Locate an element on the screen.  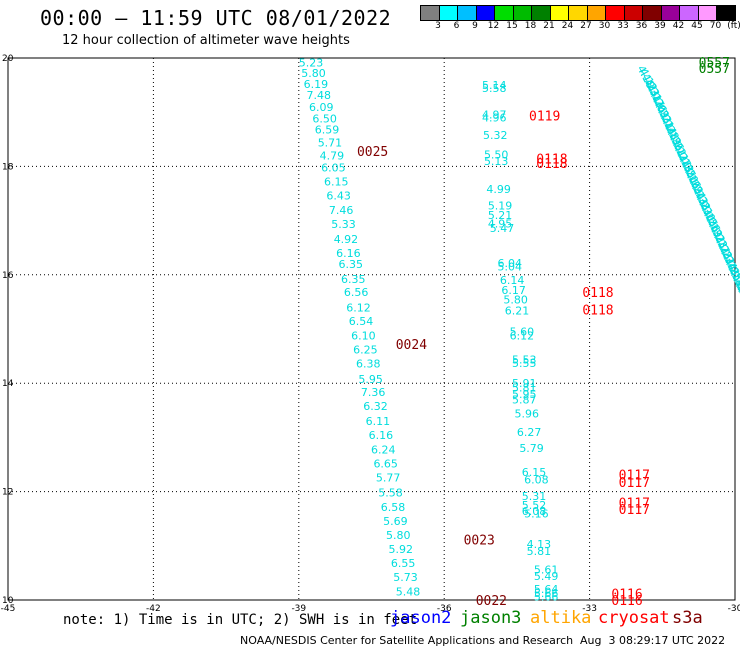
color-scale-label: 9 is located at coordinates (475, 26).